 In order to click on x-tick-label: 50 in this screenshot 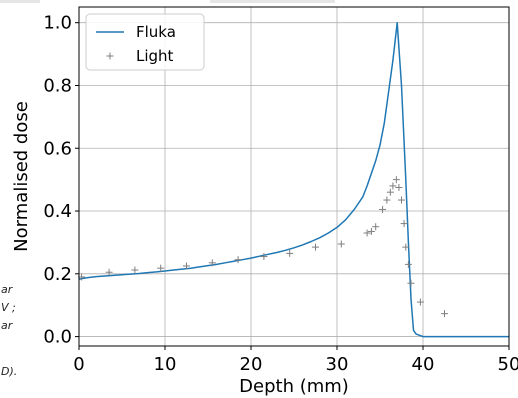, I will do `click(508, 364)`.